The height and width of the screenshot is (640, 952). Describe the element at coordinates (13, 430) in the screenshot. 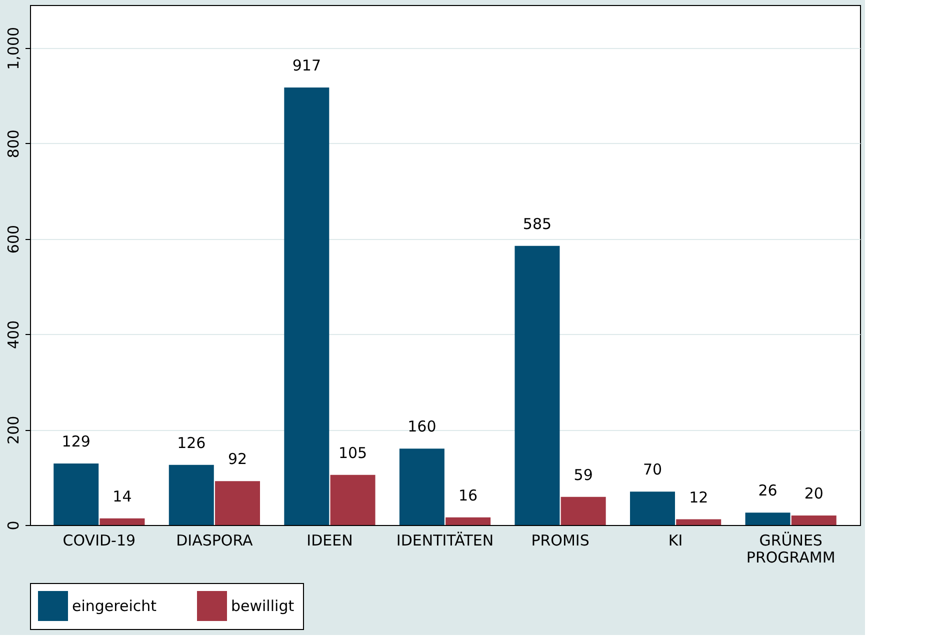

I see `y-tick-label: 200` at that location.